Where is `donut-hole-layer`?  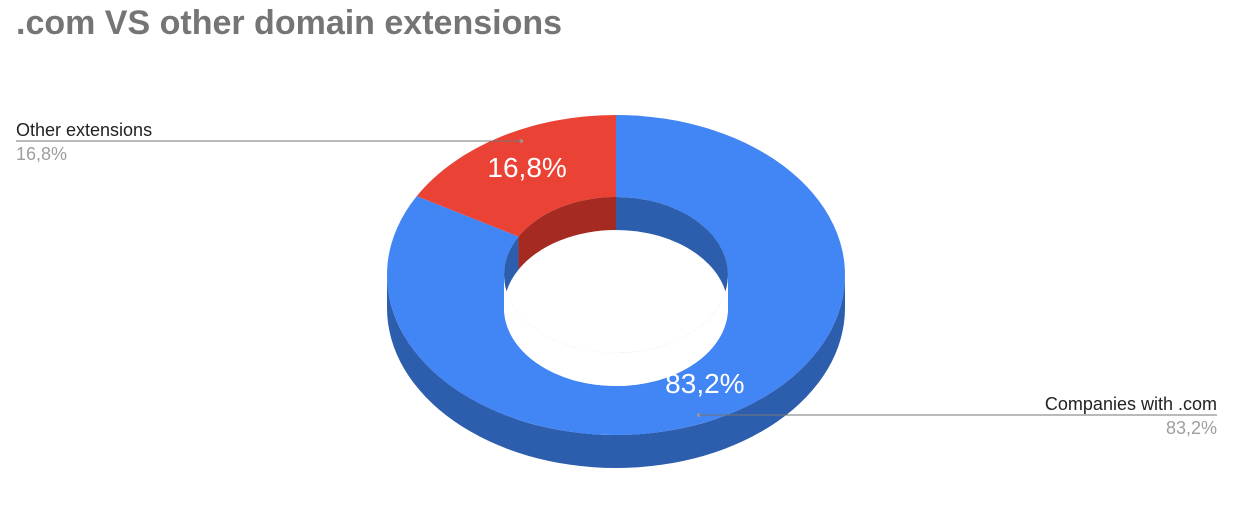 donut-hole-layer is located at coordinates (616, 291).